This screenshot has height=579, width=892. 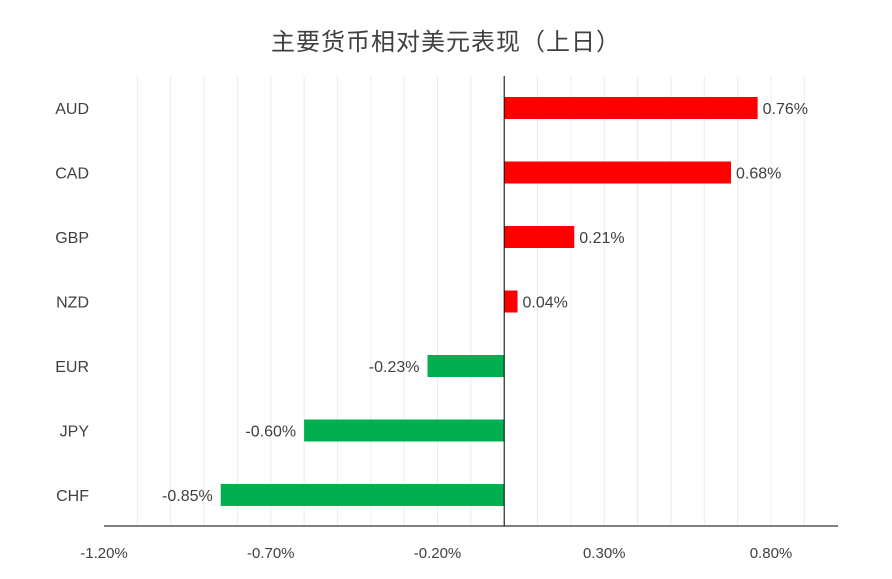 What do you see at coordinates (72, 496) in the screenshot?
I see `category-label: CHF` at bounding box center [72, 496].